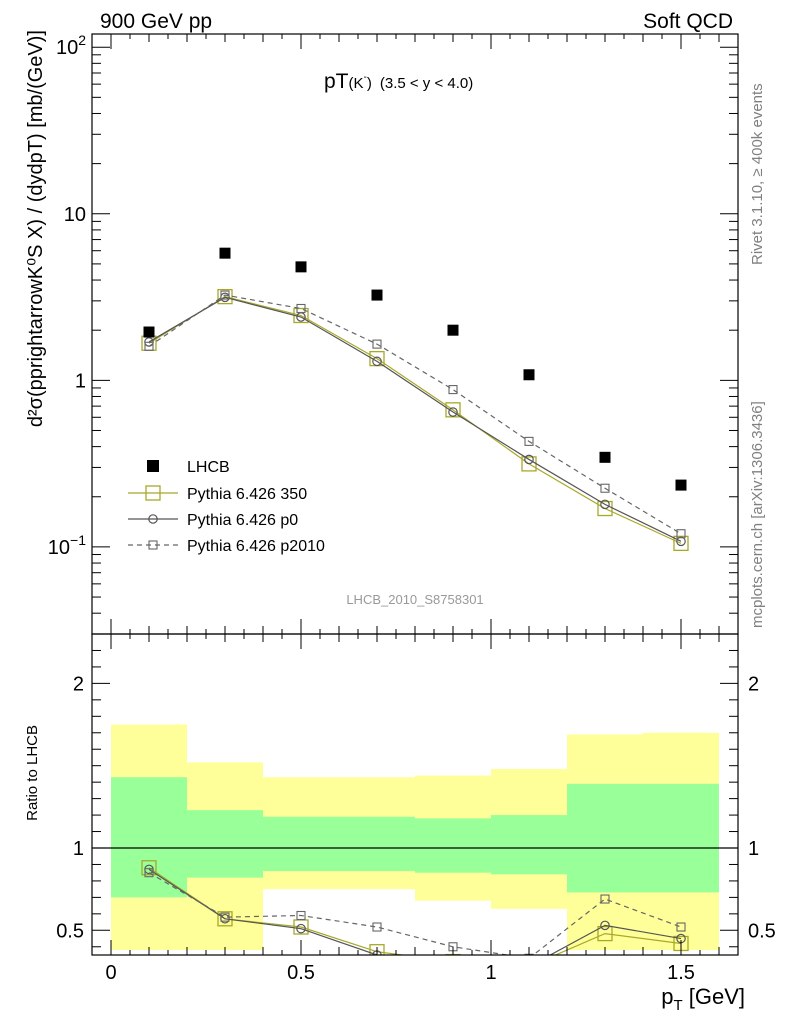  What do you see at coordinates (78, 684) in the screenshot?
I see `y-tick-label-ratio-left: 2` at bounding box center [78, 684].